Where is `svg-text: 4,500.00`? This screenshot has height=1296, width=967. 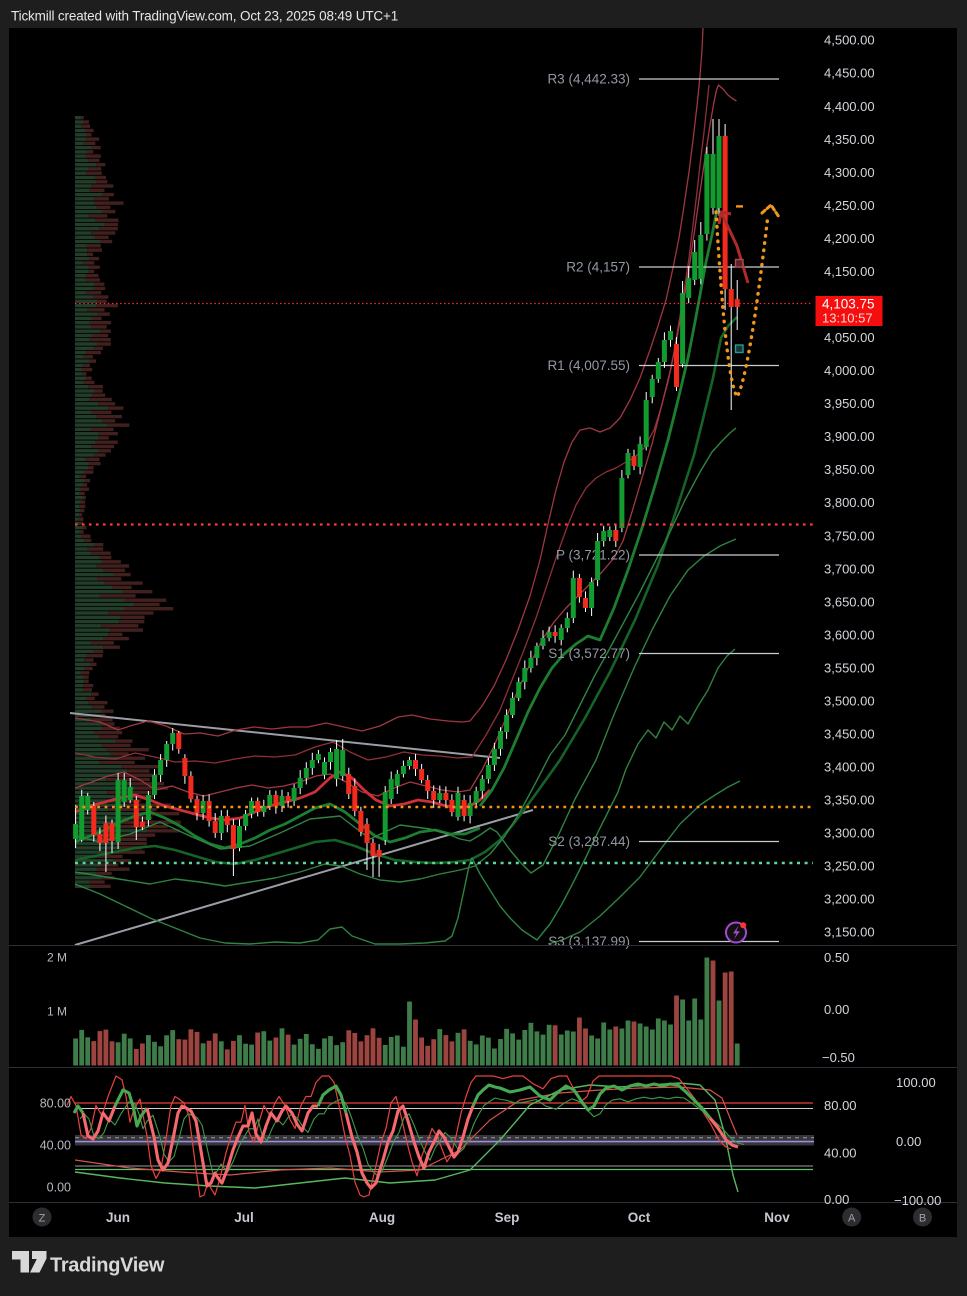 svg-text: 4,500.00 is located at coordinates (849, 40).